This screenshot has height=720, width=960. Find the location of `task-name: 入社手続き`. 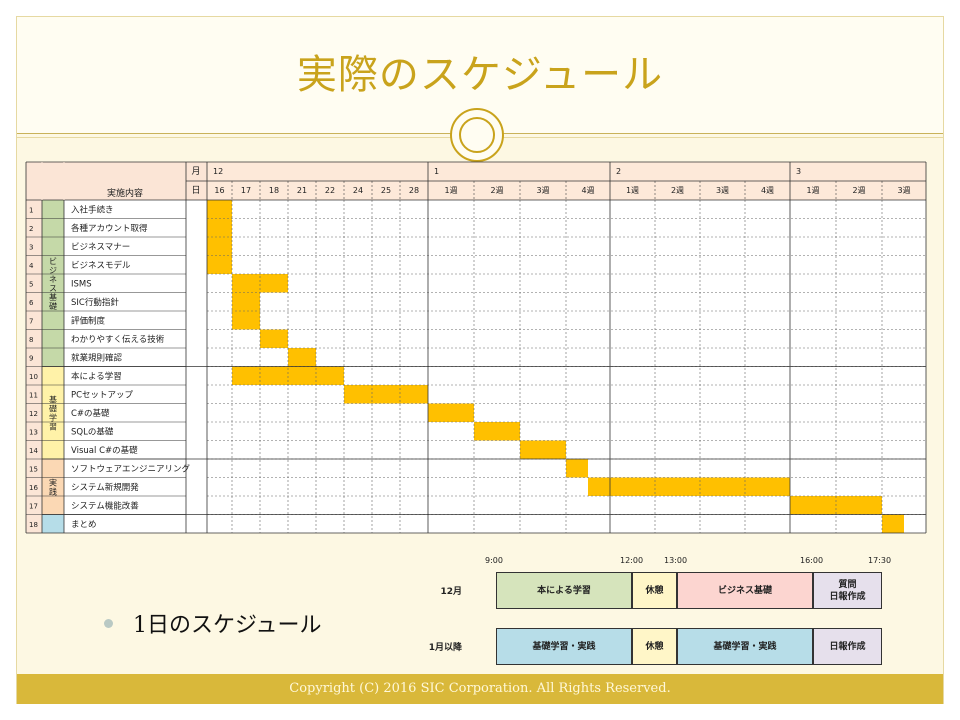

task-name: 入社手続き is located at coordinates (92, 210).